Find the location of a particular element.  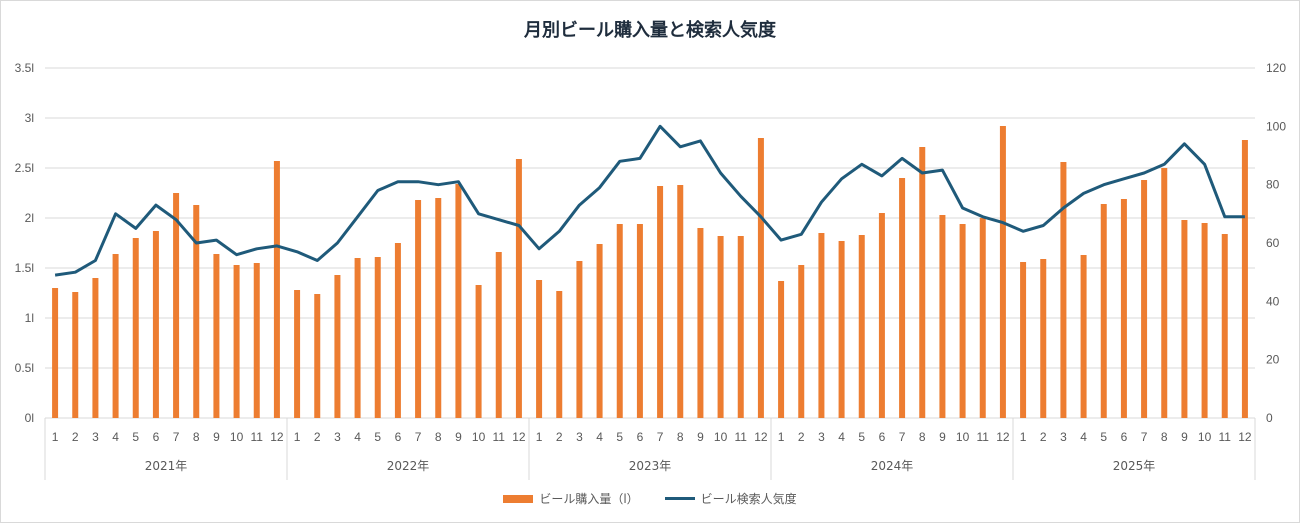

right-axis-ticks: 0 20 40 60 80 100 120 is located at coordinates (1276, 243).